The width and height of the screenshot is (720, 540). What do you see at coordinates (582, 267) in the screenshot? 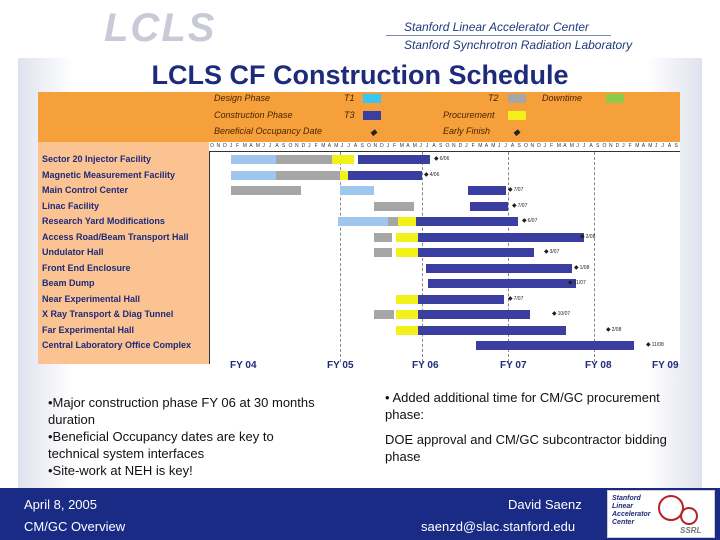
I see `milestone-label: 1/08` at bounding box center [582, 267].